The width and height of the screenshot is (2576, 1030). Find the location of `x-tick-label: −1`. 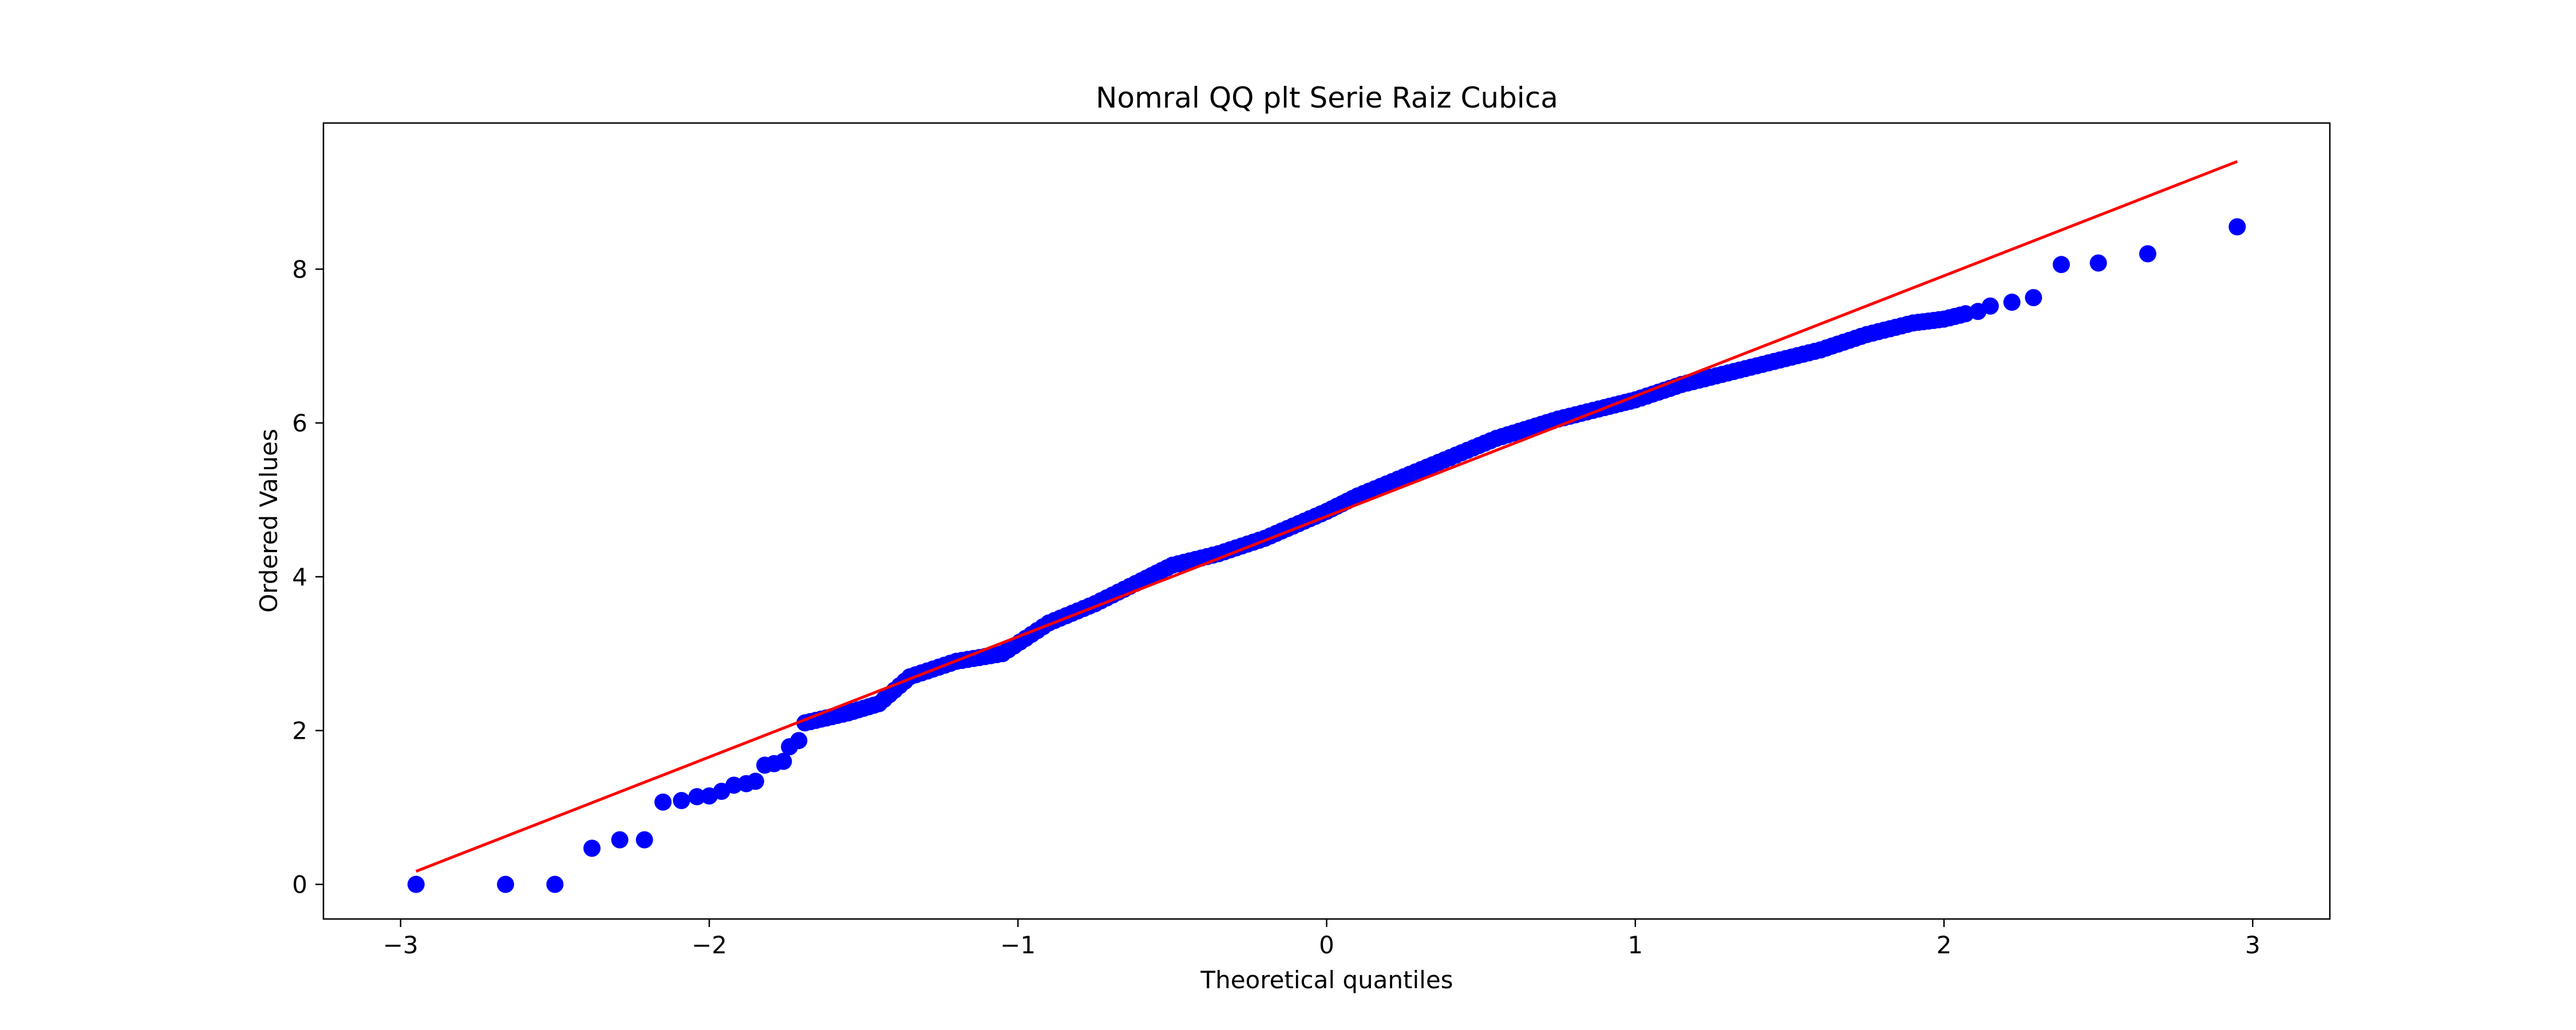

x-tick-label: −1 is located at coordinates (1018, 945).